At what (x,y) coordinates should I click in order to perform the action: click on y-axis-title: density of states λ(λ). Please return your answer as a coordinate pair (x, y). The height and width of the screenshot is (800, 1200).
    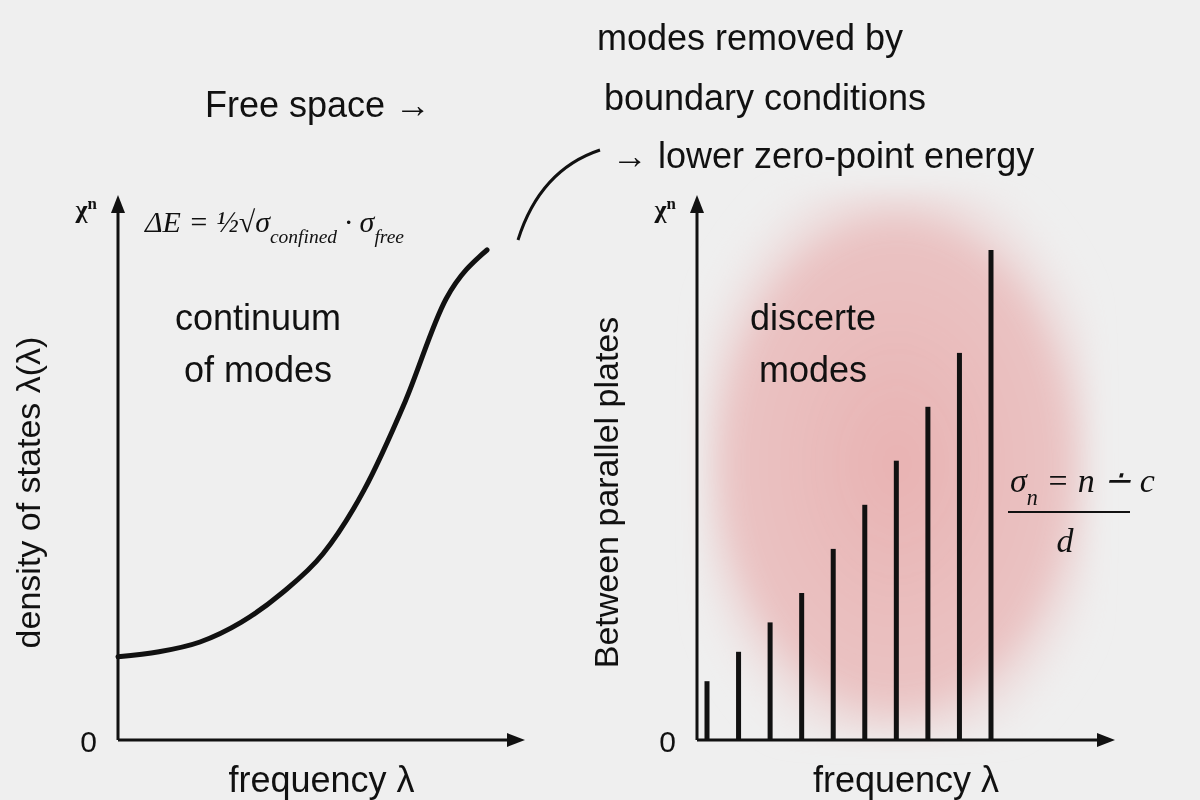
    Looking at the image, I should click on (28, 492).